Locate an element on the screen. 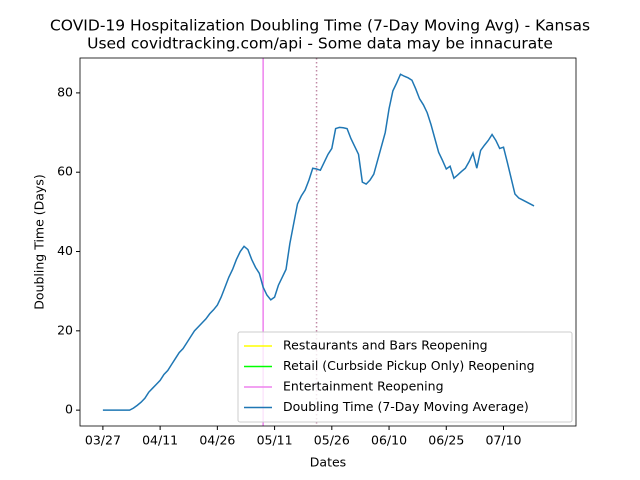 Image resolution: width=640 pixels, height=480 pixels. y-tick-label: 20 is located at coordinates (65, 329).